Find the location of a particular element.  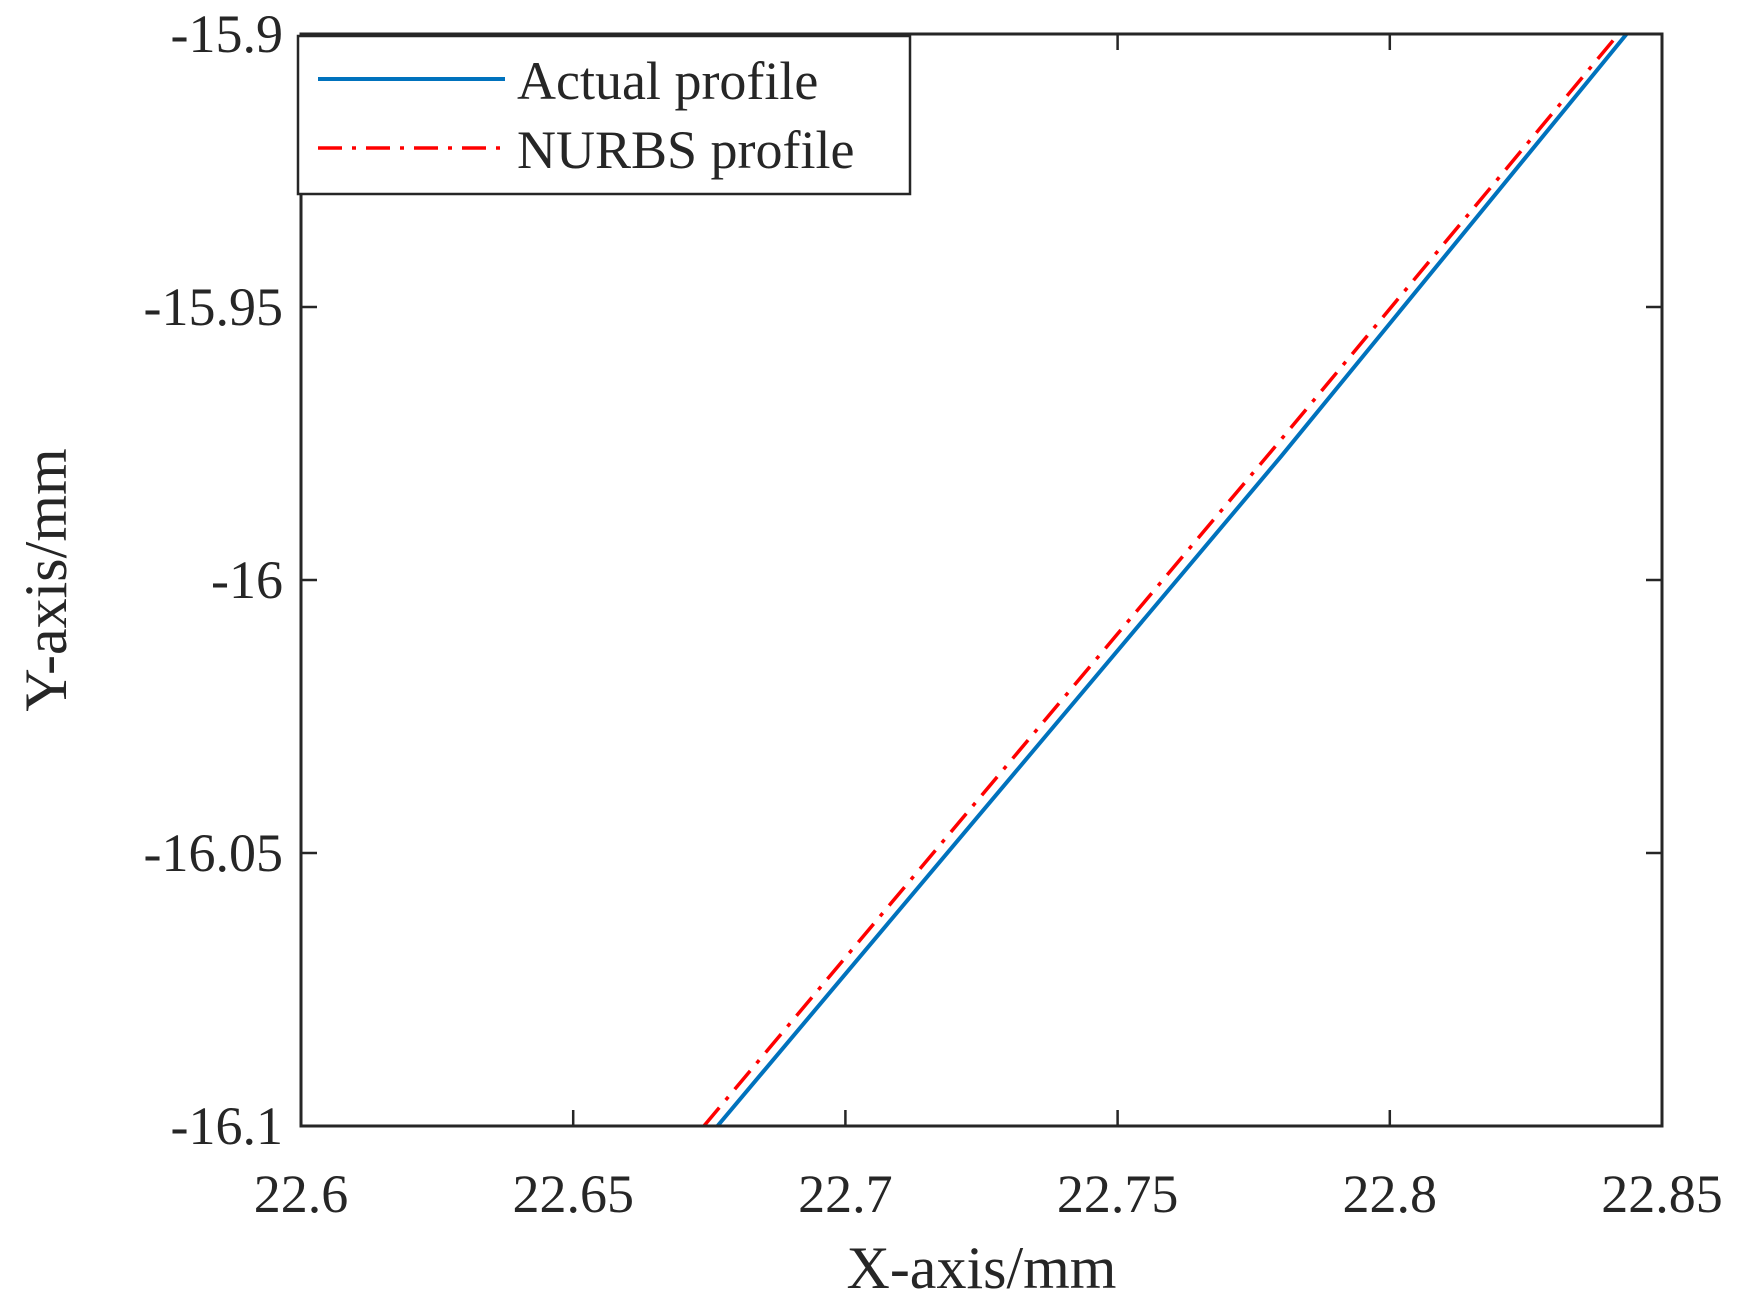

x-tick-label: 22.65 is located at coordinates (573, 1194).